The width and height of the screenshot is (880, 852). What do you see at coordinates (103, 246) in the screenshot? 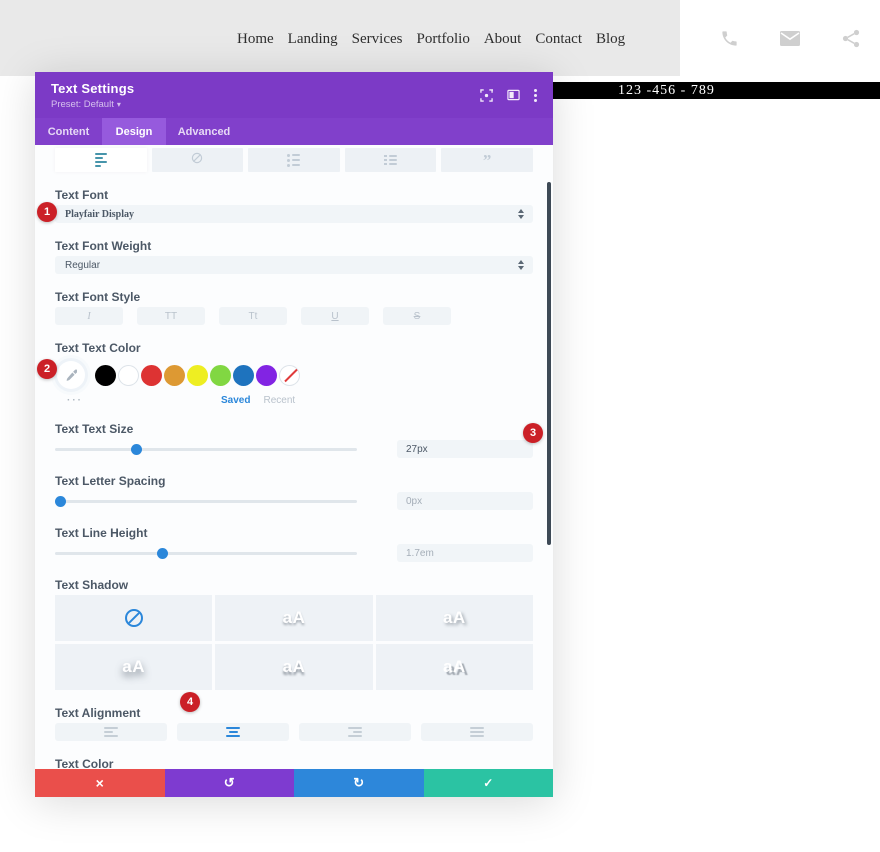
I see `text-font-weight-label: Text Font Weight` at bounding box center [103, 246].